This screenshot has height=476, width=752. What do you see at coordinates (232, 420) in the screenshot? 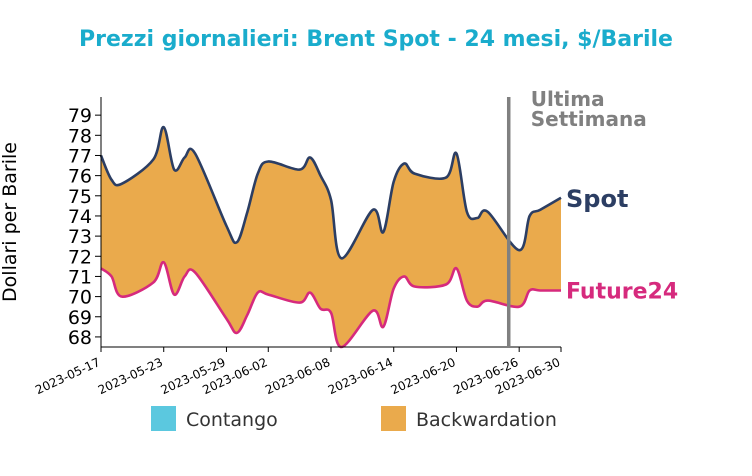
I see `legend-label-contango: Contango` at bounding box center [232, 420].